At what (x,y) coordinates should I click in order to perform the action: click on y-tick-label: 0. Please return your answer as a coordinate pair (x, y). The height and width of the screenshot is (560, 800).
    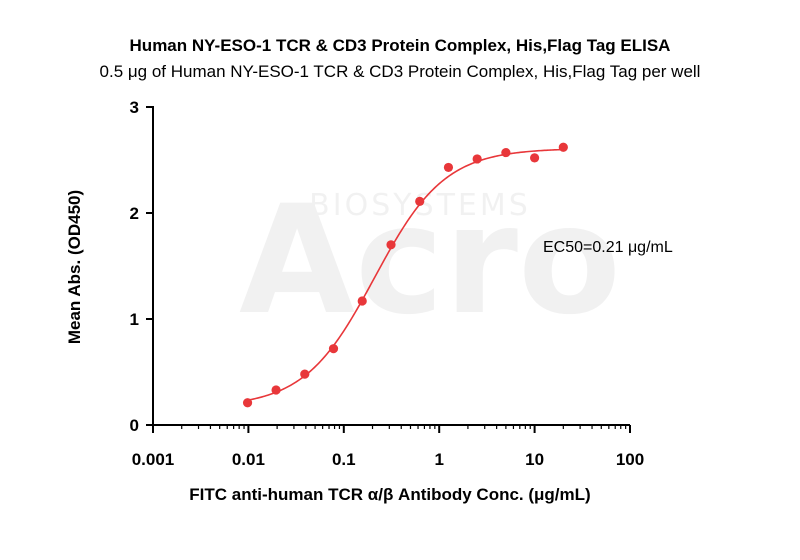
    Looking at the image, I should click on (134, 425).